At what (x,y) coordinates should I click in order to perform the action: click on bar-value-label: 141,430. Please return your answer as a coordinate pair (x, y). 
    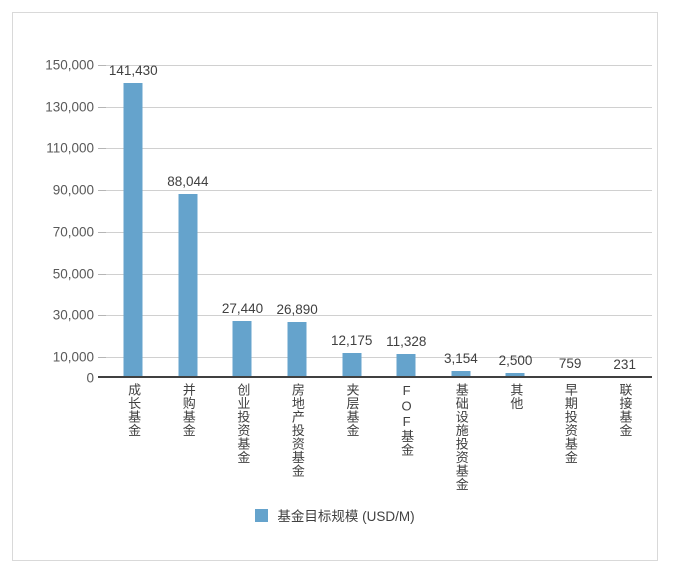
    Looking at the image, I should click on (133, 70).